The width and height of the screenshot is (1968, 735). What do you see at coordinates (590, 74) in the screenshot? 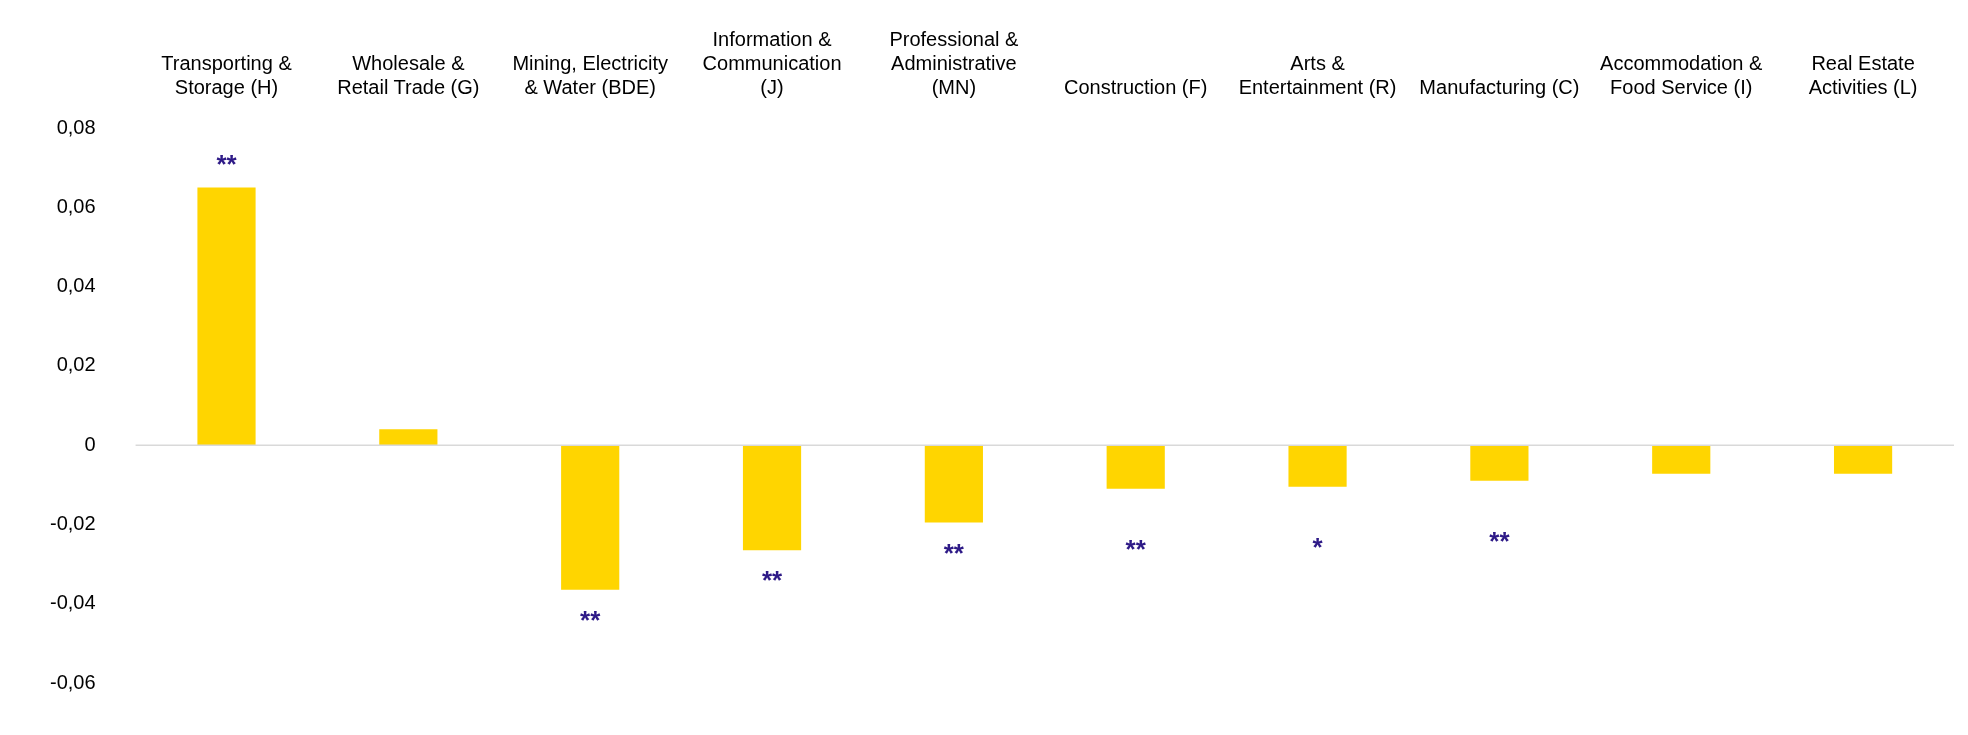
I see `x-tick-label: Mining, Electricity & Water (BDE)` at bounding box center [590, 74].